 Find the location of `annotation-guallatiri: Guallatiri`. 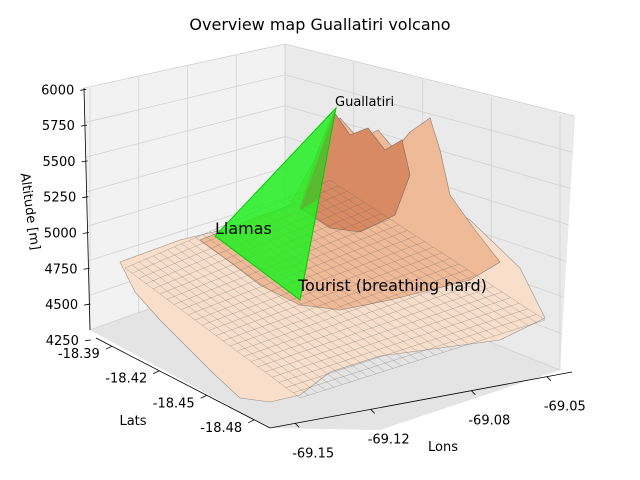

annotation-guallatiri: Guallatiri is located at coordinates (364, 102).